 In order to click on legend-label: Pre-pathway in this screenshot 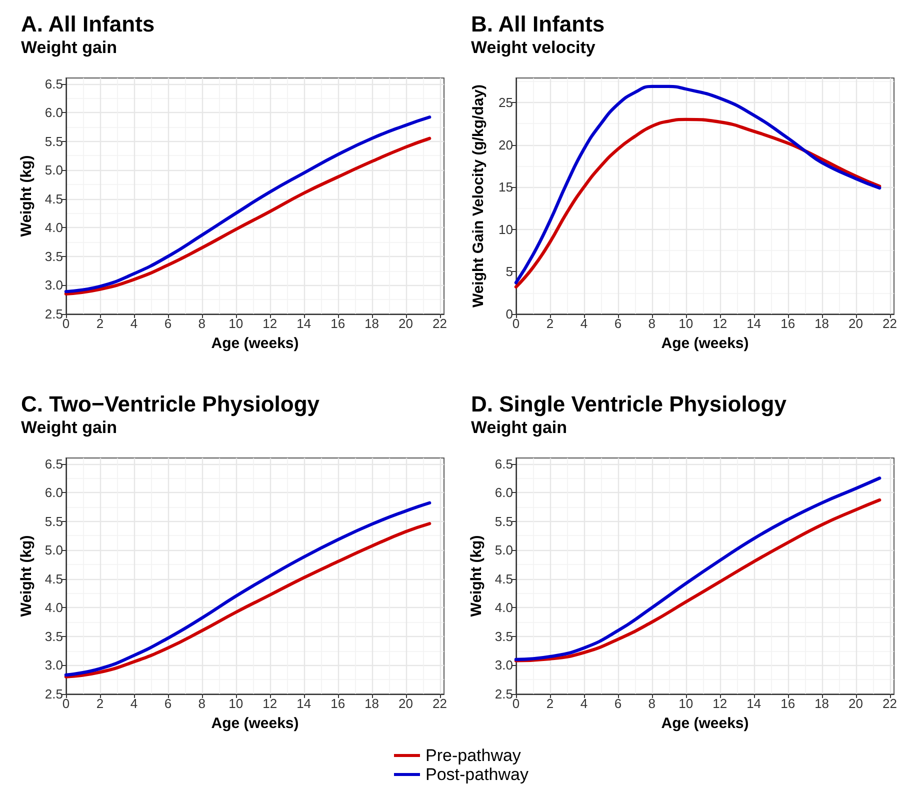, I will do `click(473, 756)`.